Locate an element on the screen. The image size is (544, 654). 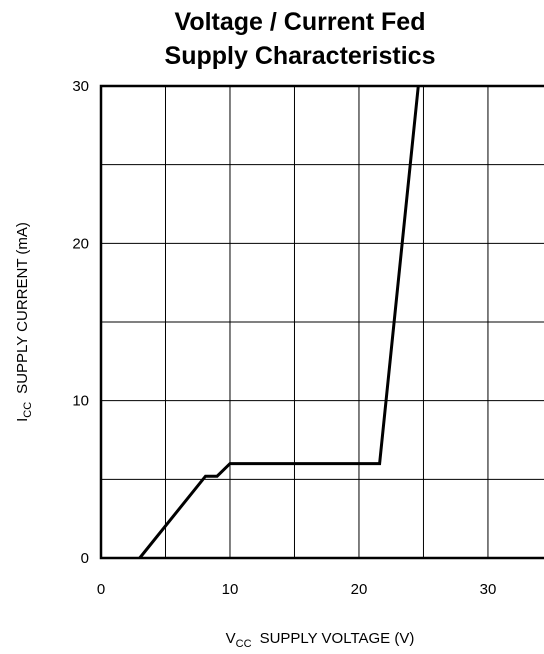
y-axis-label-subscript: CC is located at coordinates (28, 410).